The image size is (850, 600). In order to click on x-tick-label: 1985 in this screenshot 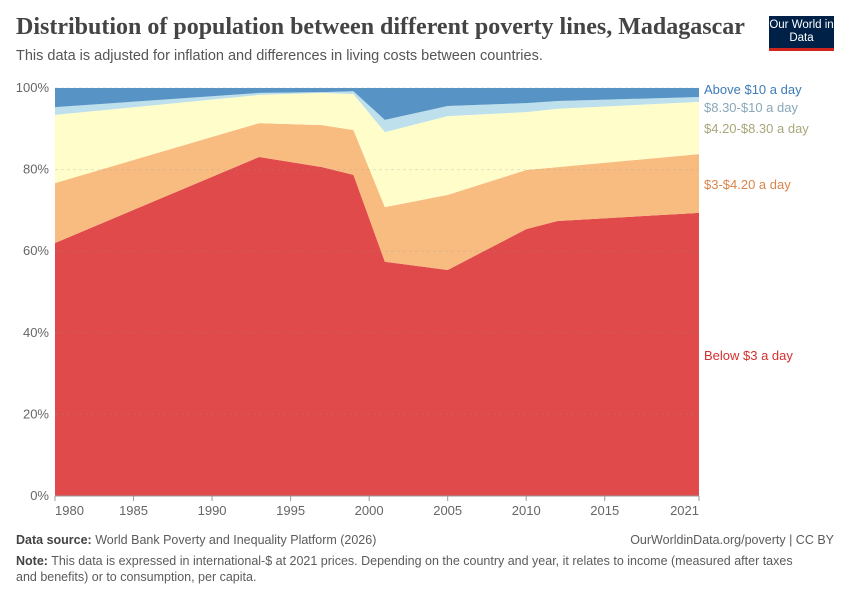, I will do `click(133, 510)`.